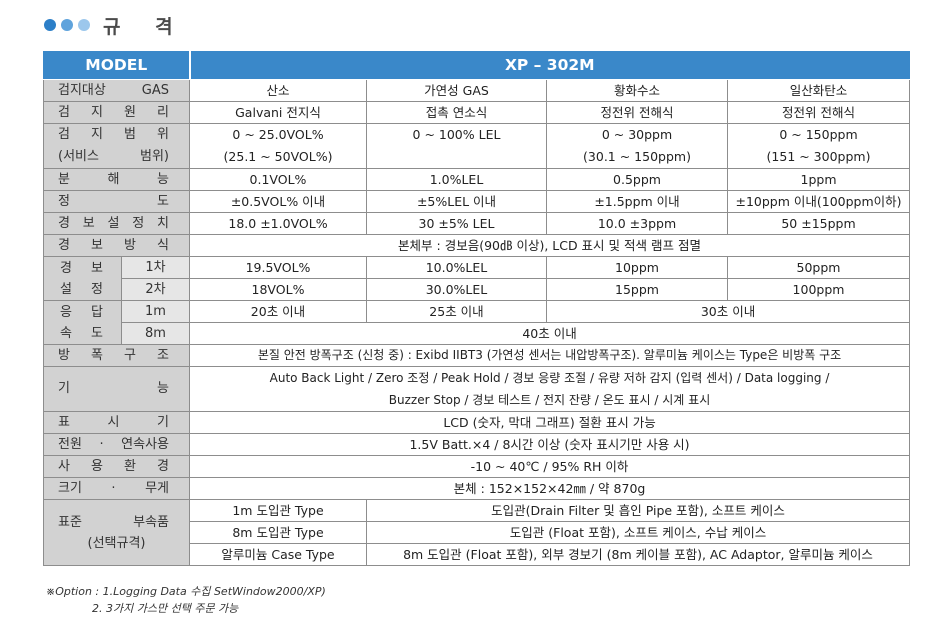 The image size is (951, 632). I want to click on cell: 1ppm, so click(818, 179).